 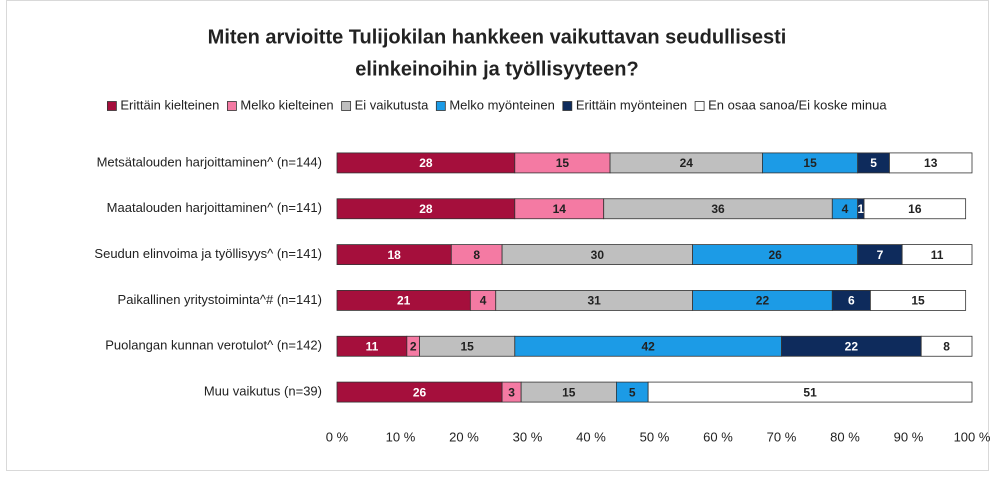 What do you see at coordinates (213, 345) in the screenshot?
I see `y-tick-label: Puolangan kunnan verotulot^ (n=142)` at bounding box center [213, 345].